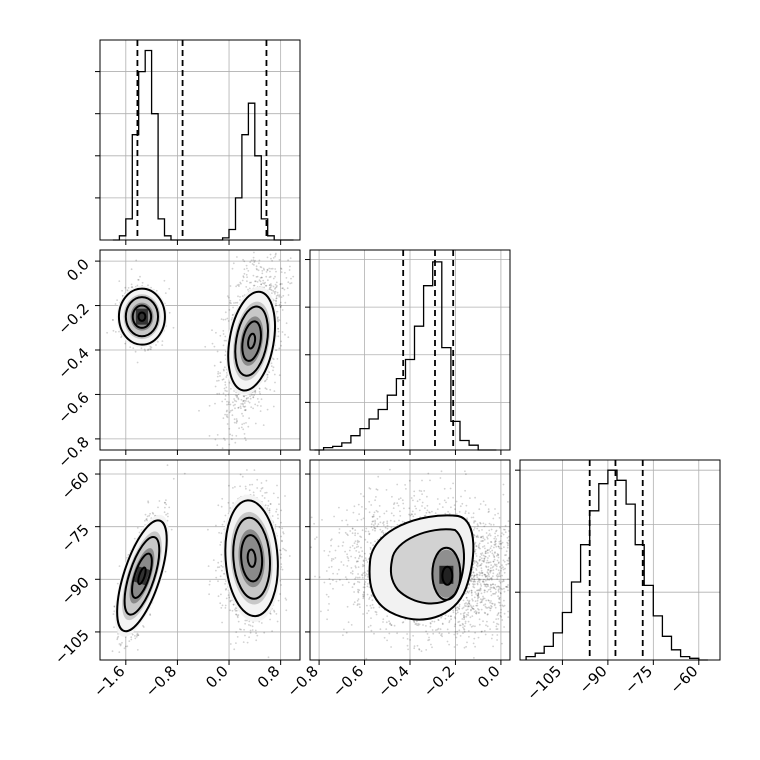  What do you see at coordinates (73, 319) in the screenshot?
I see `scatter-r2c1-ytick-label-1: −0.2` at bounding box center [73, 319].